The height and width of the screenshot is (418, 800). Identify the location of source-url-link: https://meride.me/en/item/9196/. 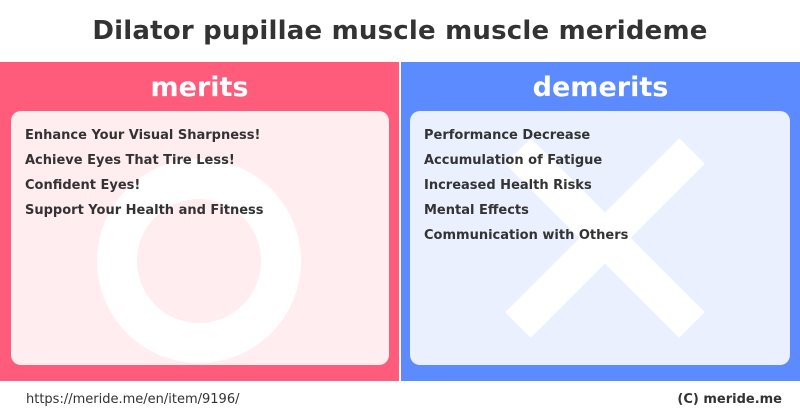
(133, 399).